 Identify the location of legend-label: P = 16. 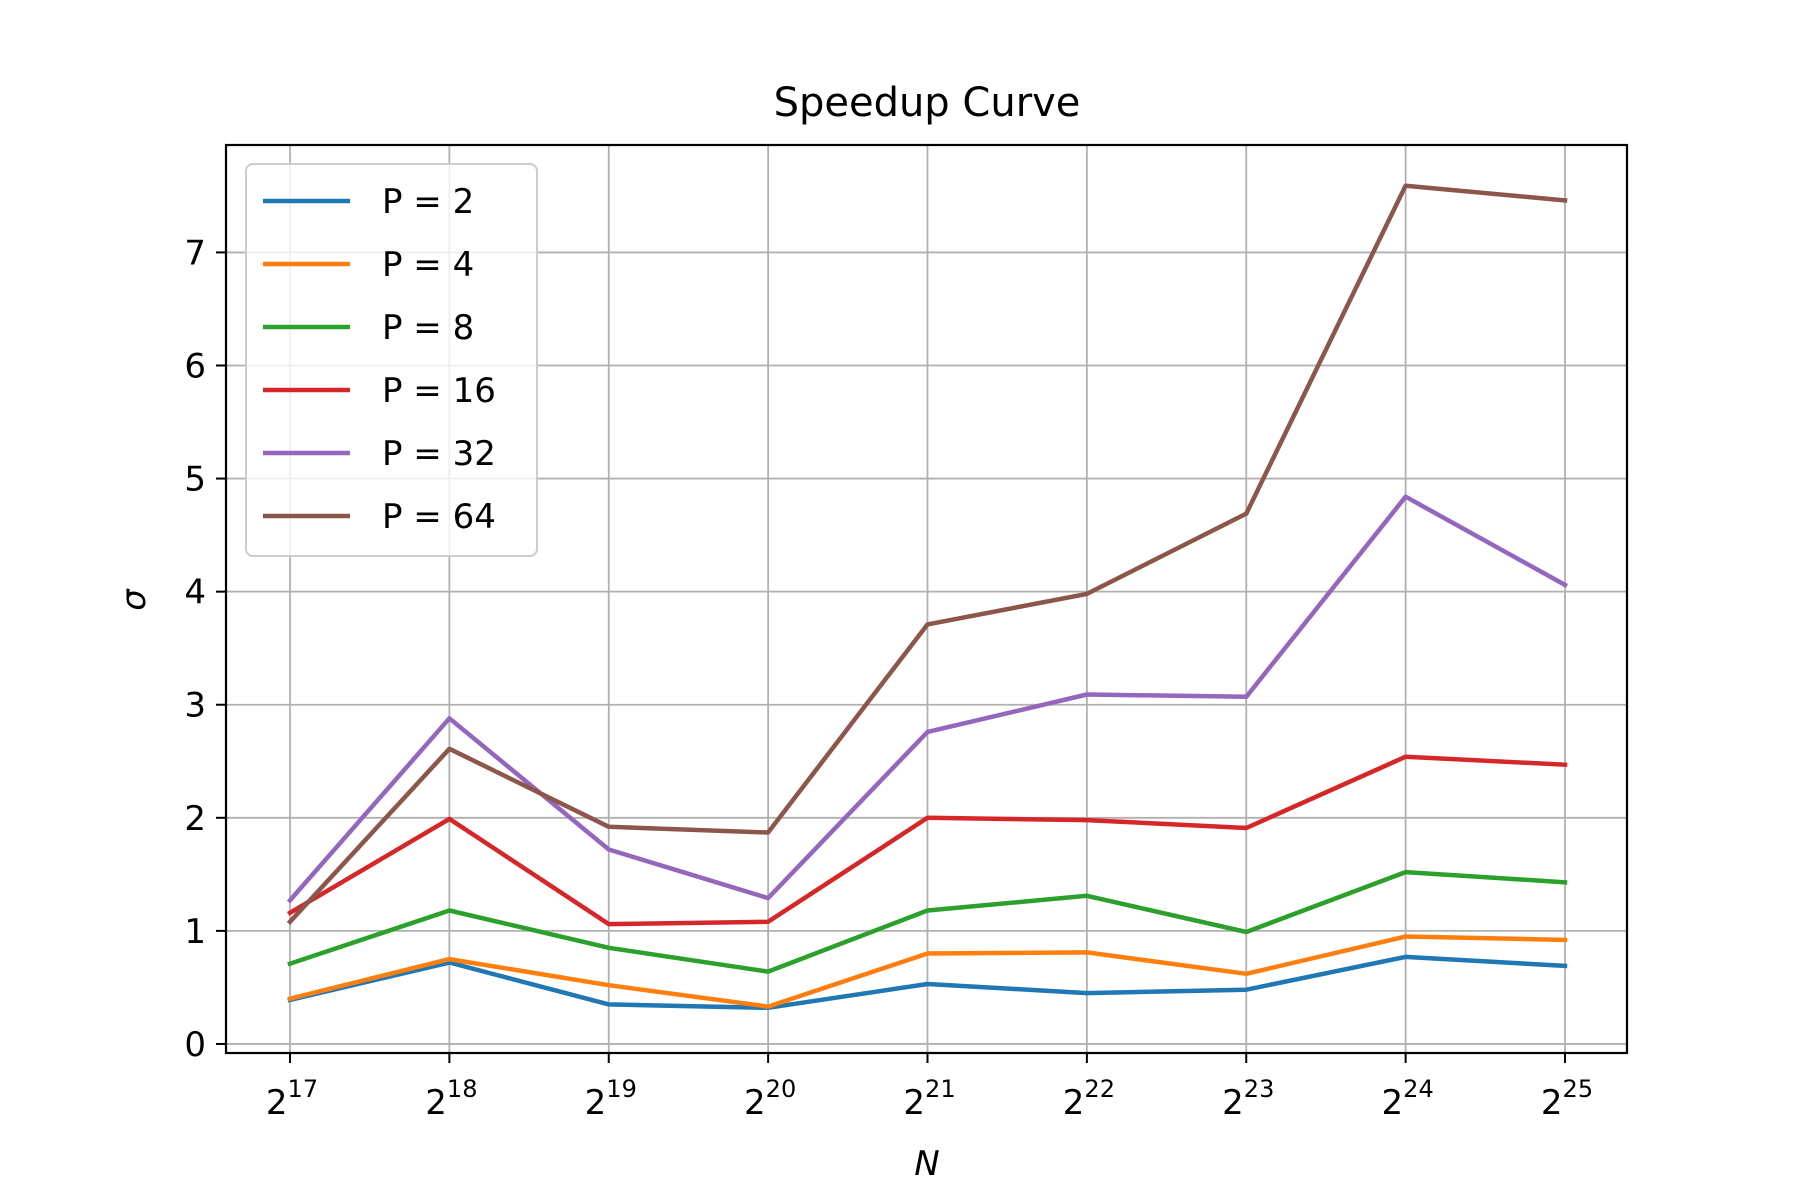
(439, 391).